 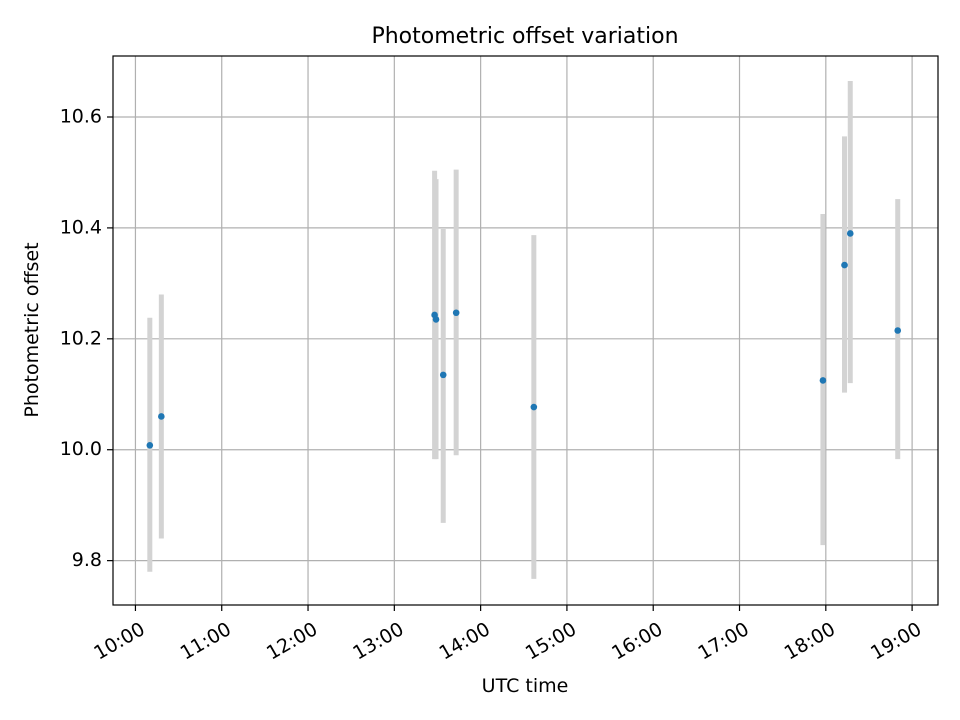 I want to click on x-axis-label: UTC time, so click(x=525, y=686).